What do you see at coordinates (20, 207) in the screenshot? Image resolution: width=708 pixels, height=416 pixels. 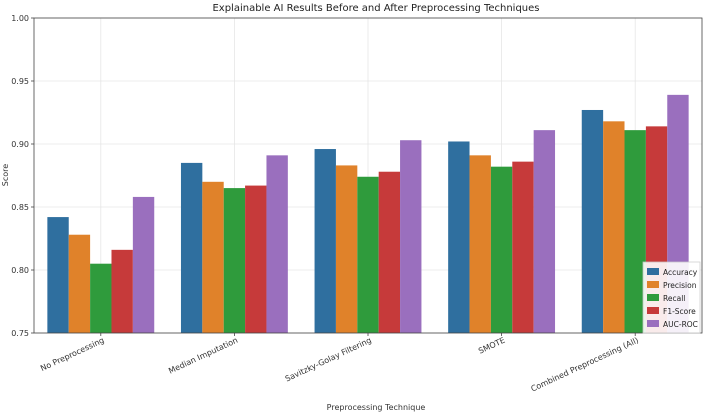 I see `y-tick-label: 0.85` at bounding box center [20, 207].